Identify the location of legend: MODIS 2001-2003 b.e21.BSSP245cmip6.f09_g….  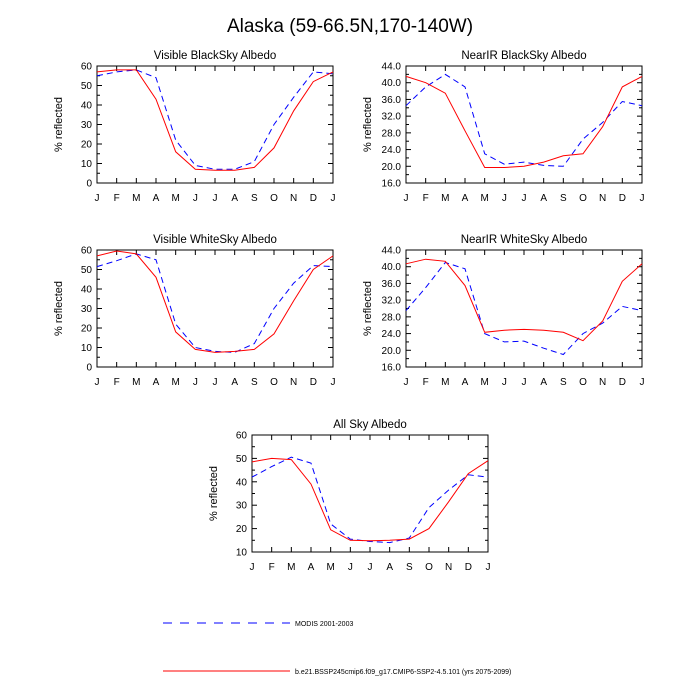
(337, 648).